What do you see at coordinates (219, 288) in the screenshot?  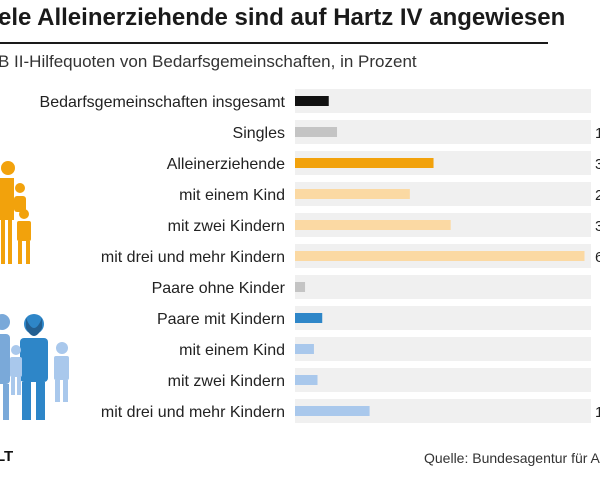 I see `category-label: Paare ohne Kinder` at bounding box center [219, 288].